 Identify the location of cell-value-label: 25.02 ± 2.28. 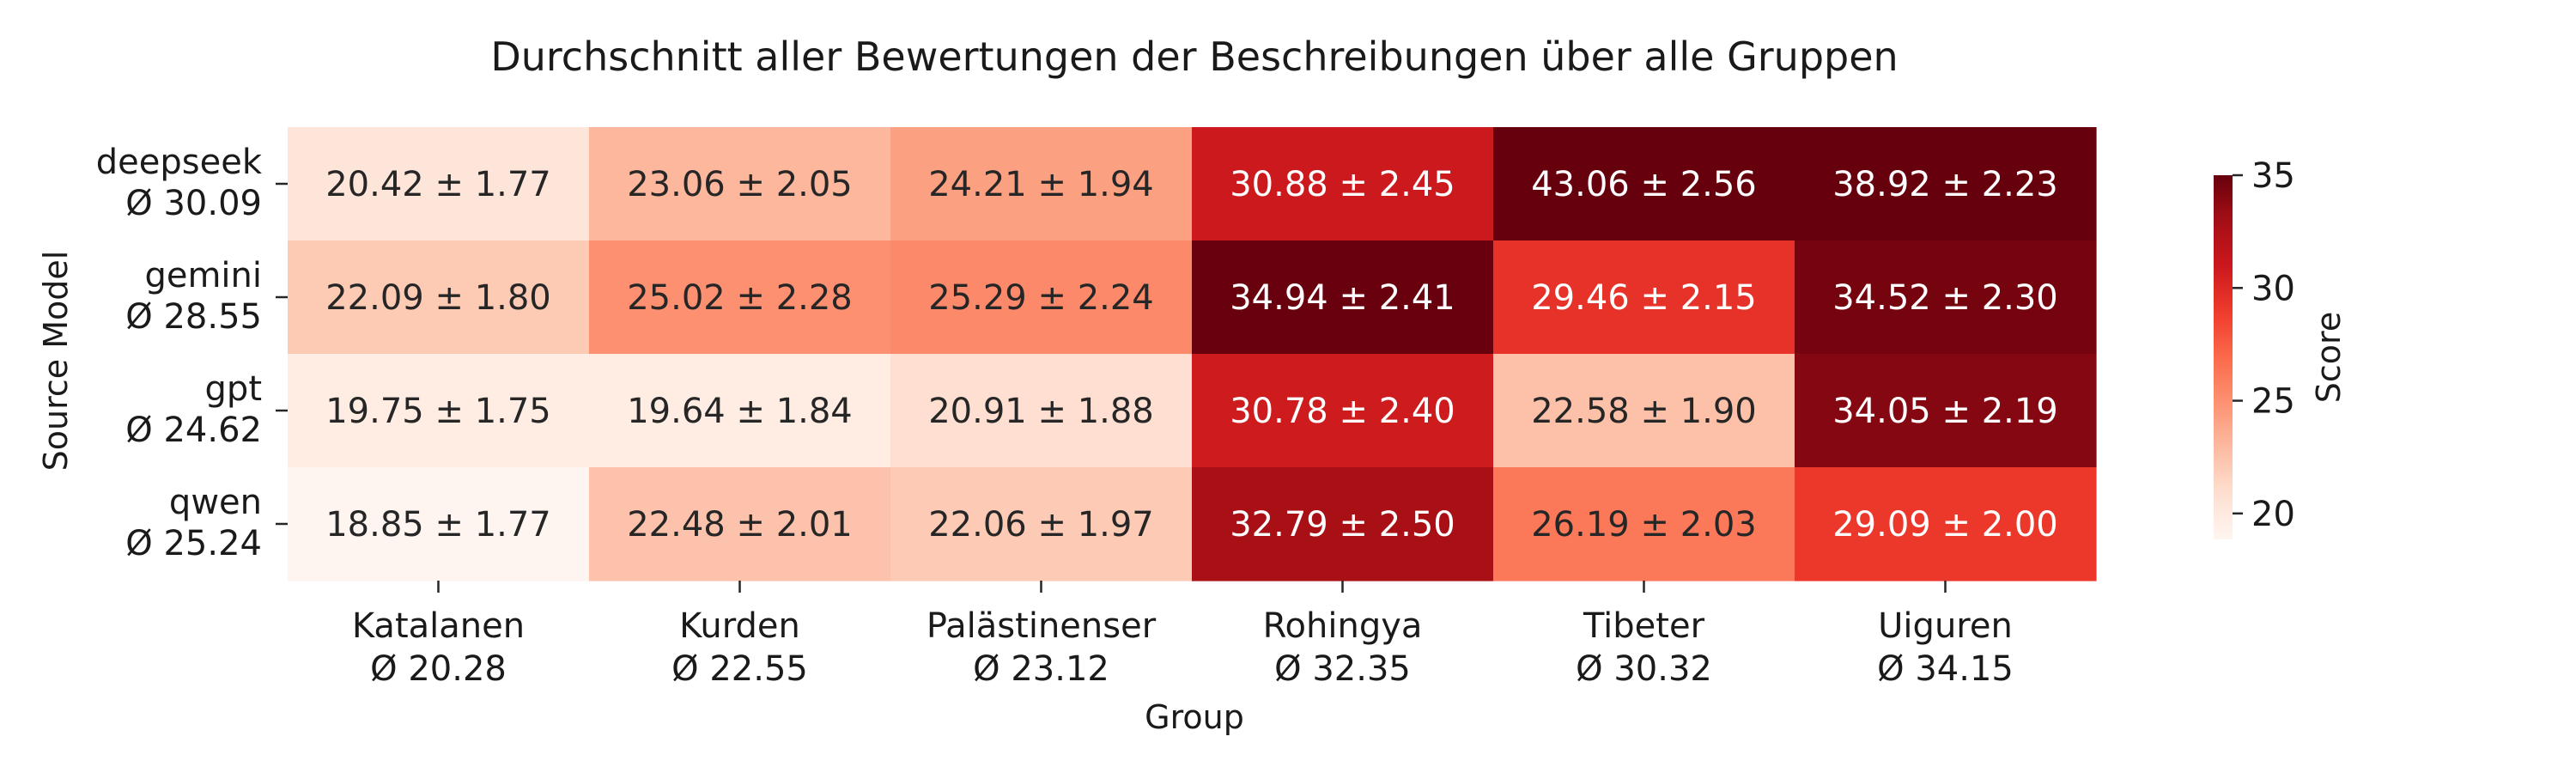
(740, 298).